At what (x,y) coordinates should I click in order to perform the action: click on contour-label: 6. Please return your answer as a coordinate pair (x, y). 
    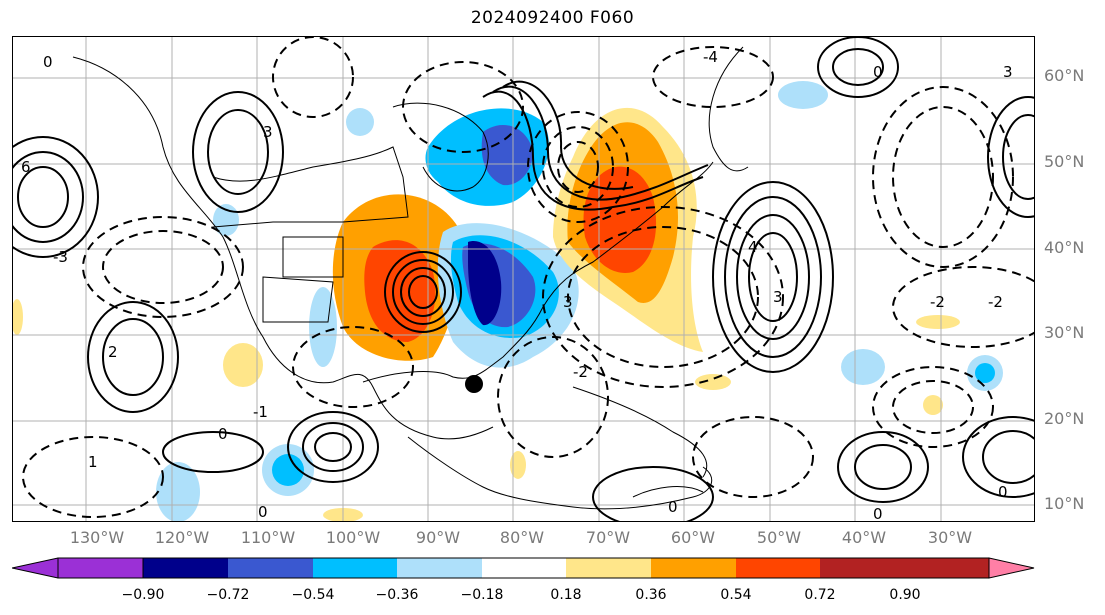
    Looking at the image, I should click on (26, 167).